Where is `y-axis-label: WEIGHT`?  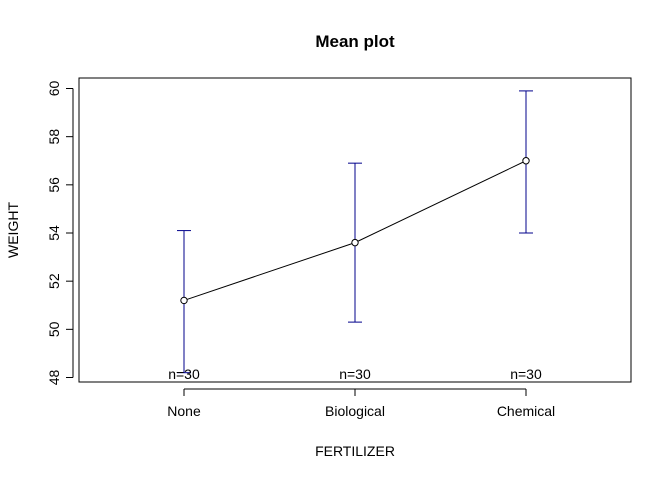 y-axis-label: WEIGHT is located at coordinates (13, 230).